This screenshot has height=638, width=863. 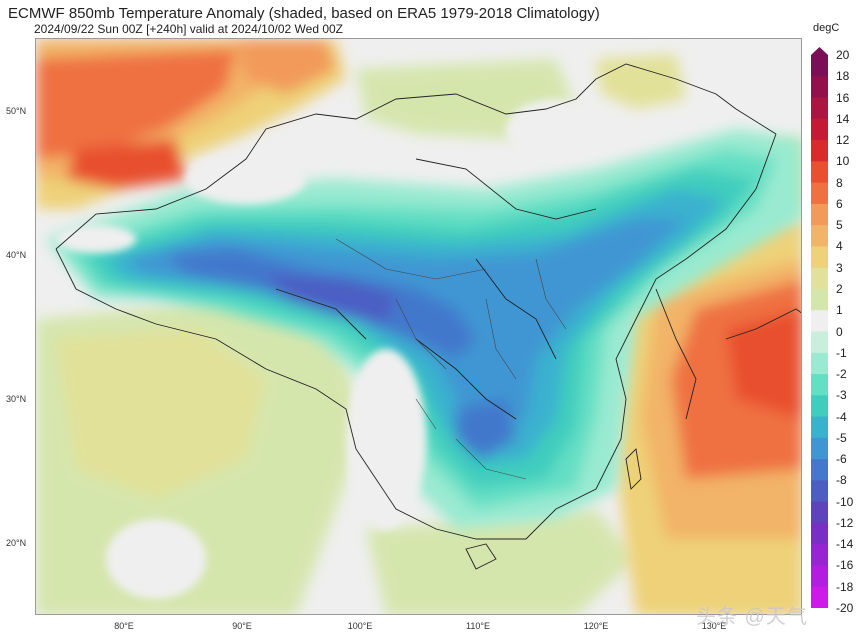 I want to click on lon-label-100: 100°E, so click(x=360, y=626).